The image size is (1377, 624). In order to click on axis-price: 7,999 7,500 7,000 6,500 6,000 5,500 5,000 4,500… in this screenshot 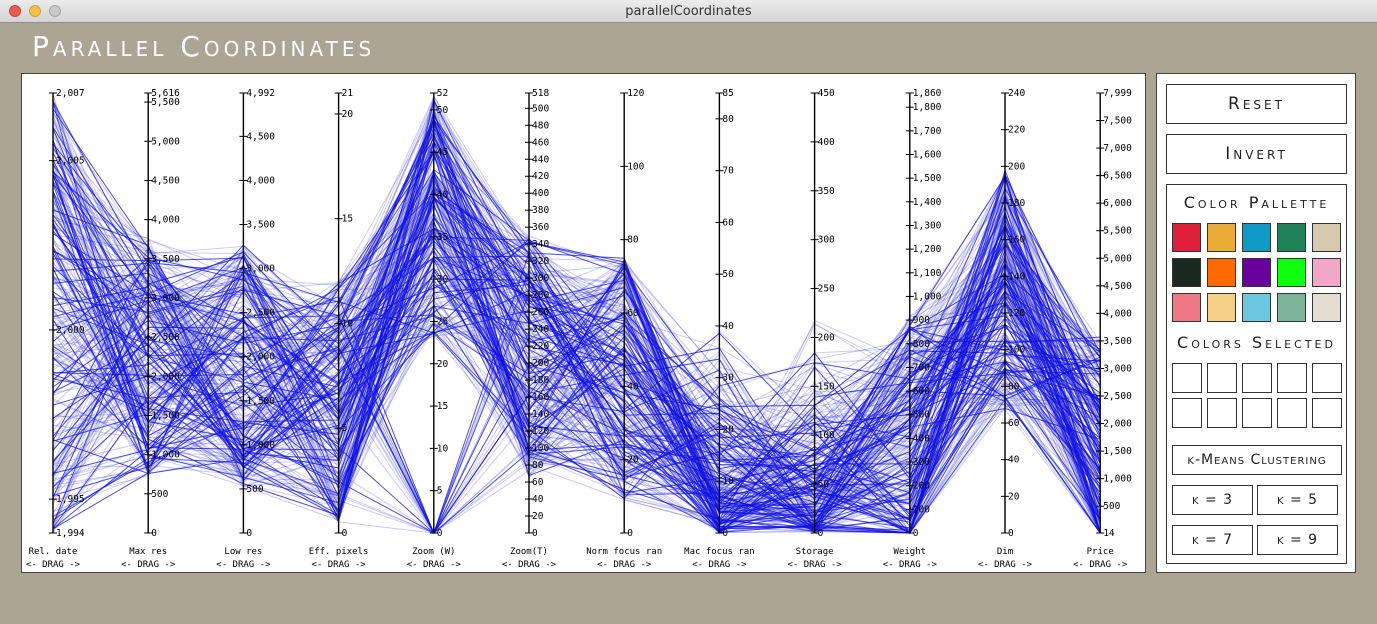, I will do `click(1102, 329)`.